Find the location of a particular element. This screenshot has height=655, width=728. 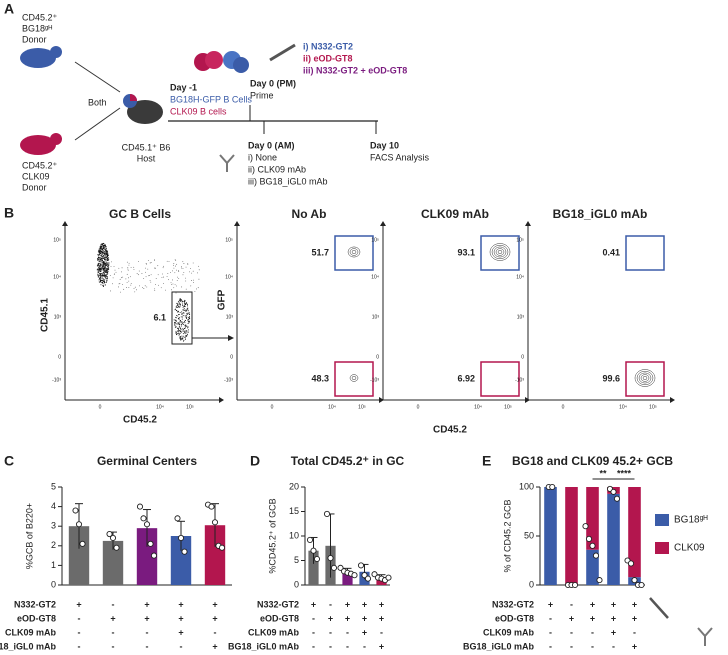

bar is located at coordinates (113, 562).